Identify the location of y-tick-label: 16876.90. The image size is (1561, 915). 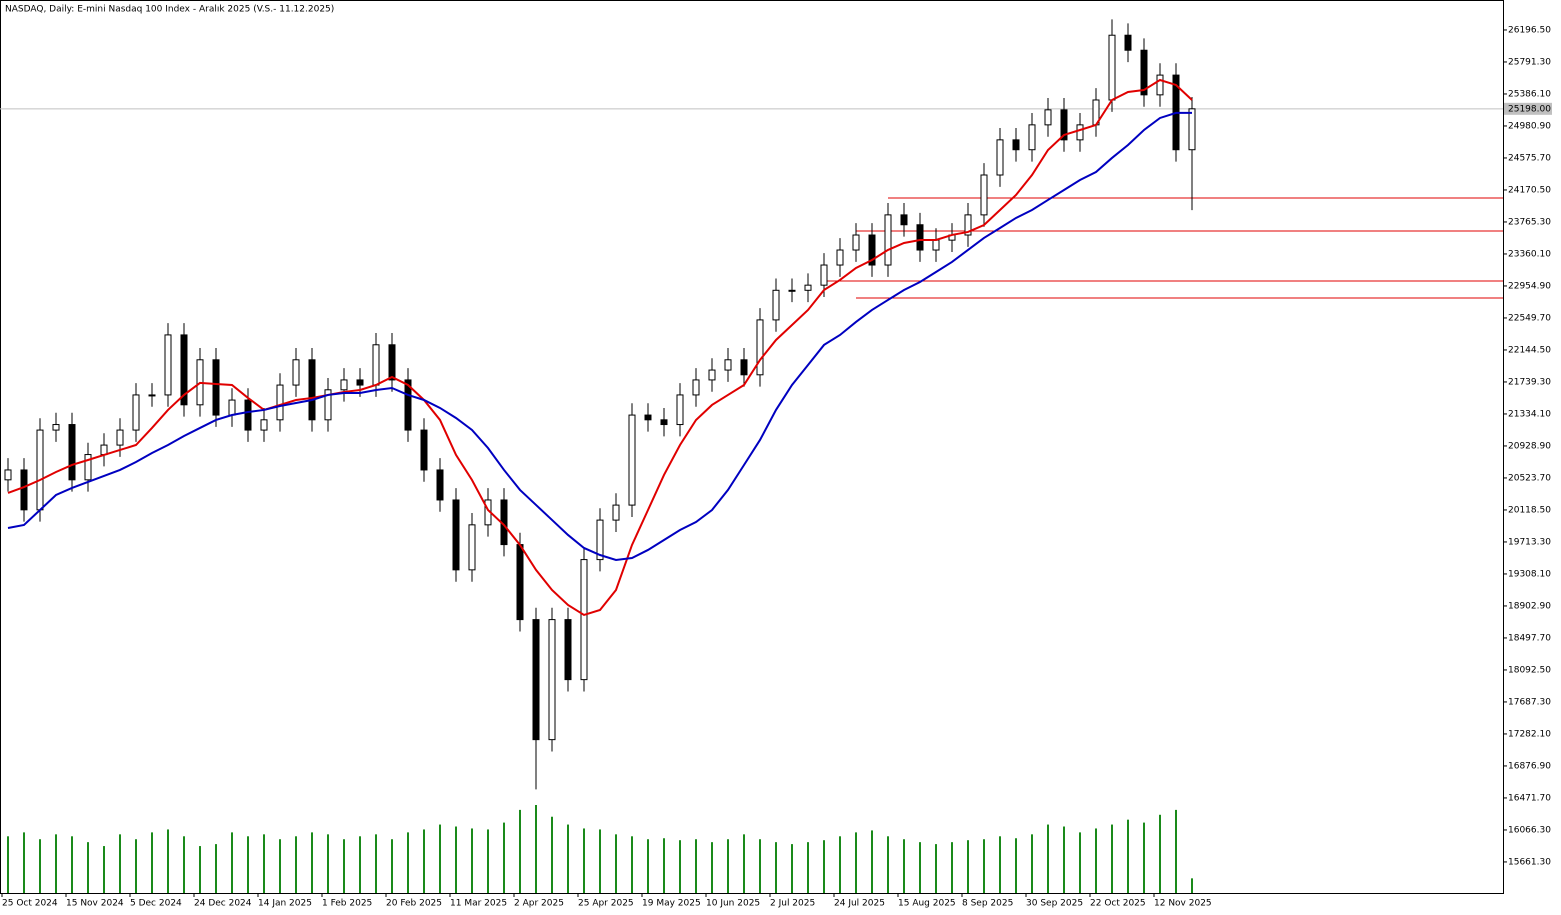
(1529, 766).